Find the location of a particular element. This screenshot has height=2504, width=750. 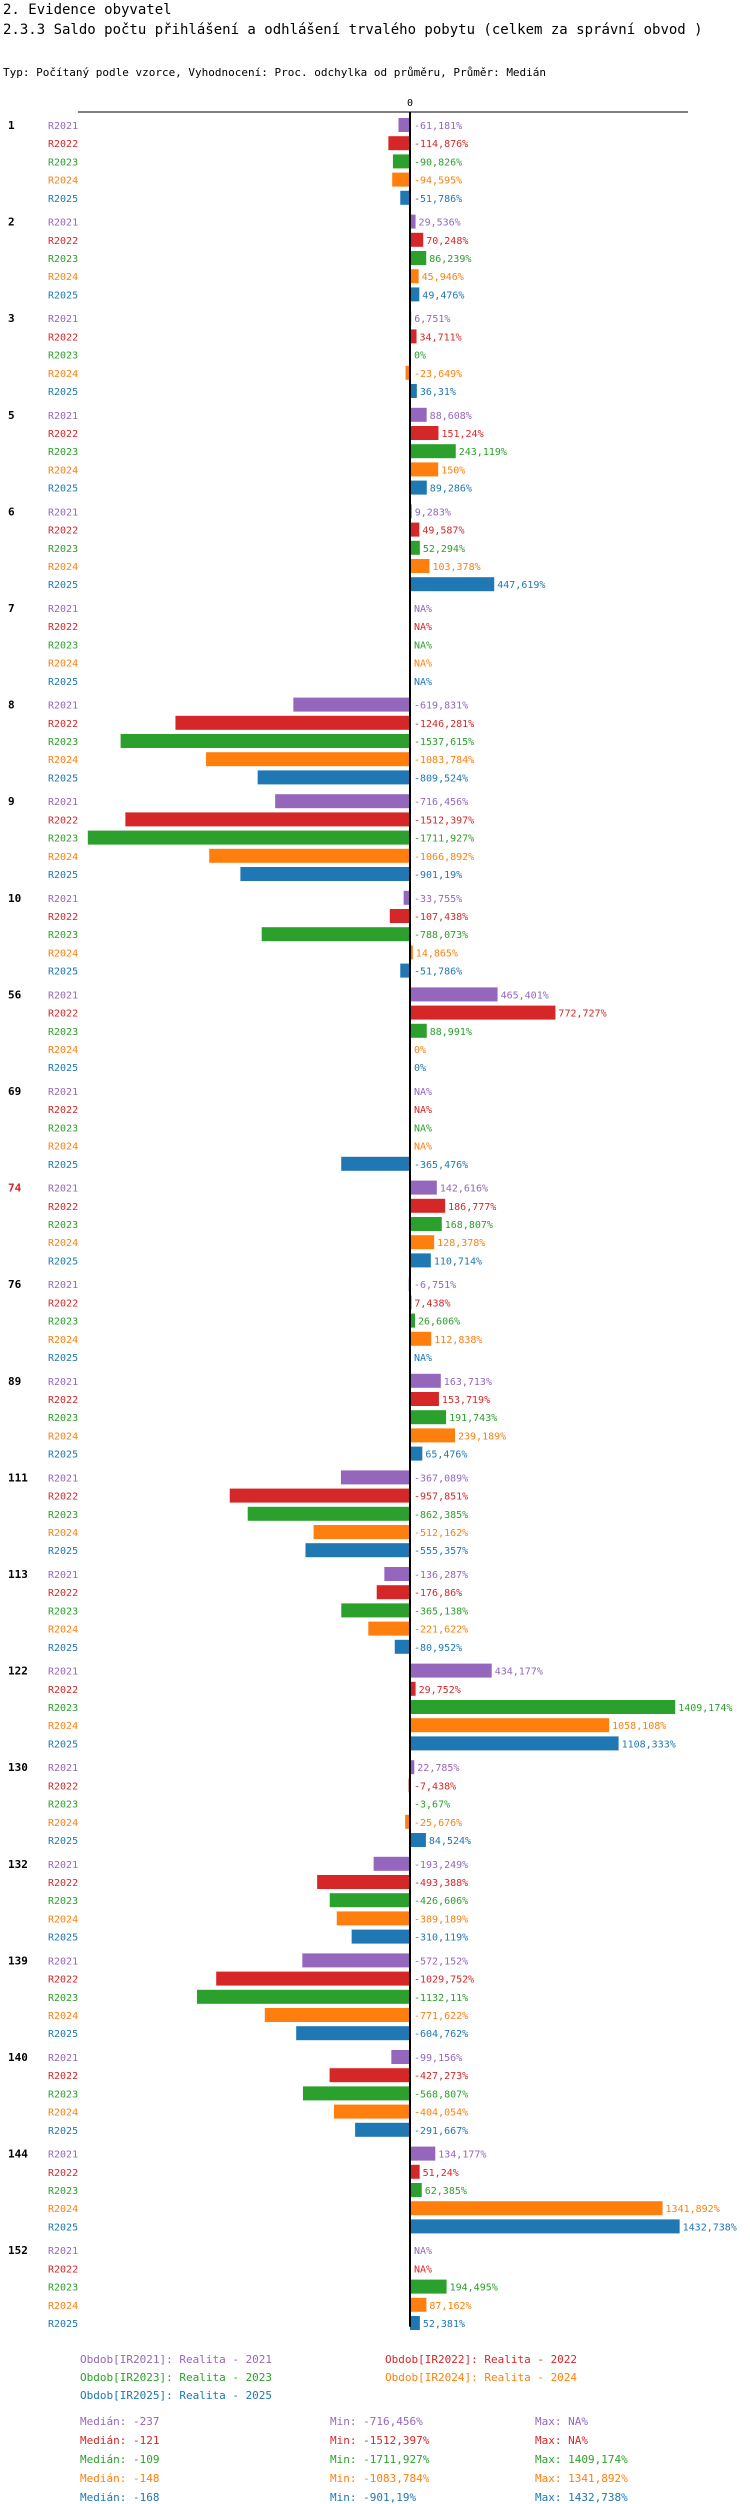

value-label: 29,752% is located at coordinates (440, 1690).